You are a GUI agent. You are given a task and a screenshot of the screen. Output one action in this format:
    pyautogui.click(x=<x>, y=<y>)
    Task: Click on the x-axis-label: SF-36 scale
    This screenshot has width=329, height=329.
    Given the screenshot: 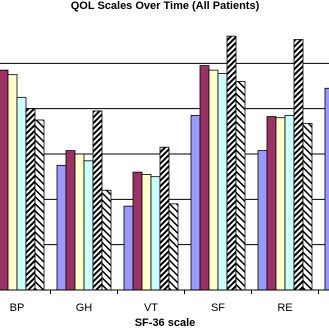 What is the action you would take?
    pyautogui.click(x=165, y=323)
    